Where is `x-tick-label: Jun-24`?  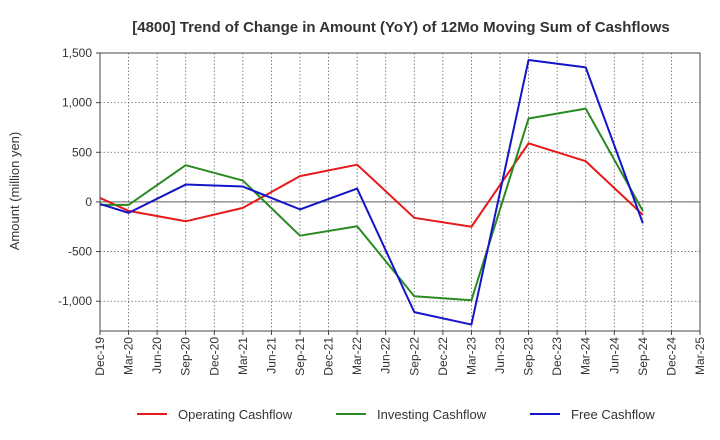 x-tick-label: Jun-24 is located at coordinates (614, 355).